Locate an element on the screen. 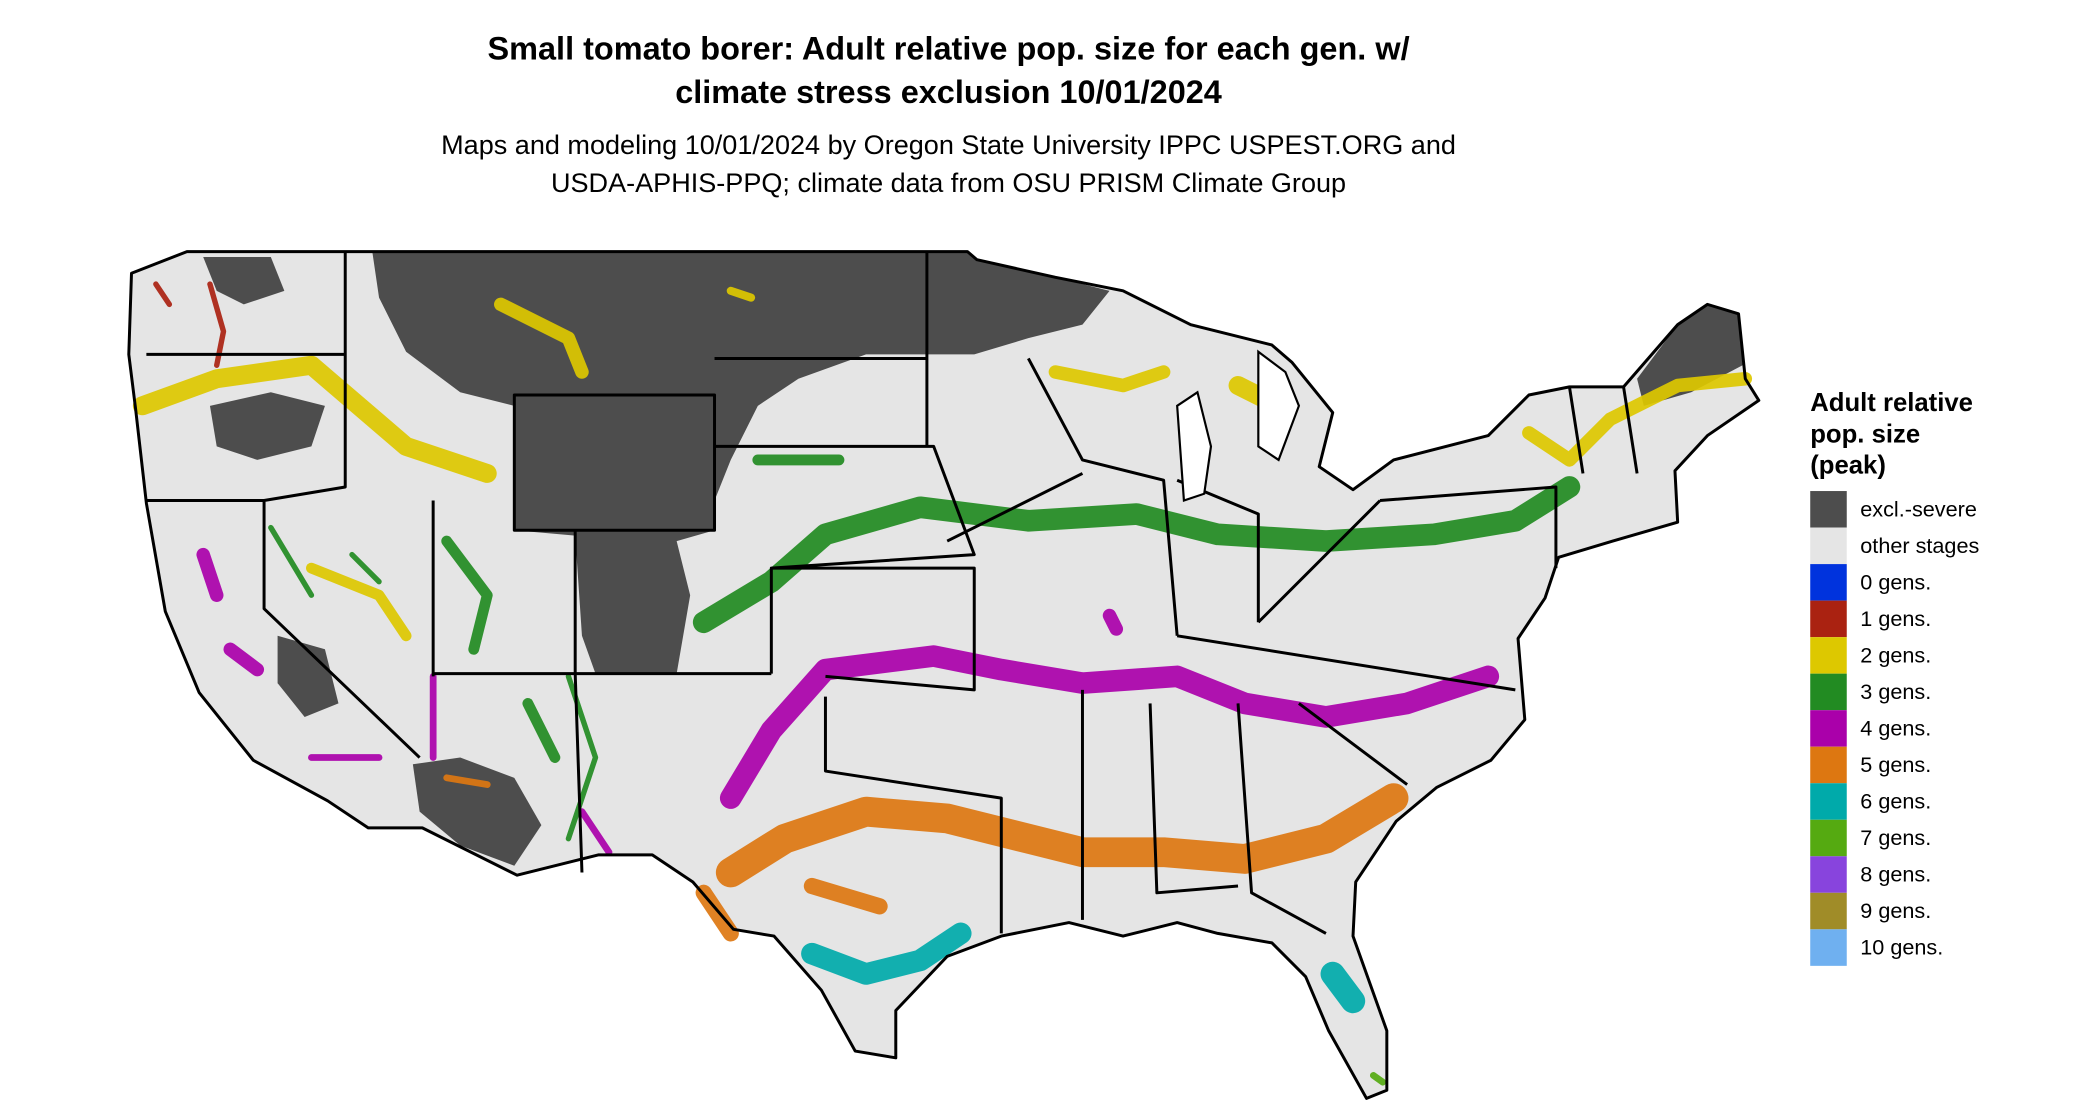 The height and width of the screenshot is (1116, 2100). lake is located at coordinates (1238, 425).